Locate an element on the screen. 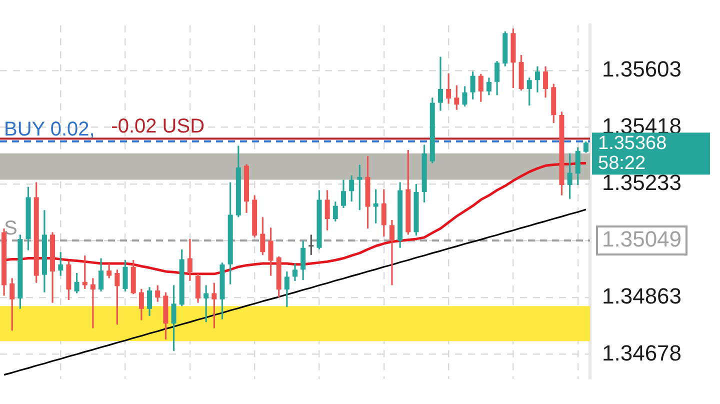  ref-line-label: -0.02 USD is located at coordinates (158, 127).